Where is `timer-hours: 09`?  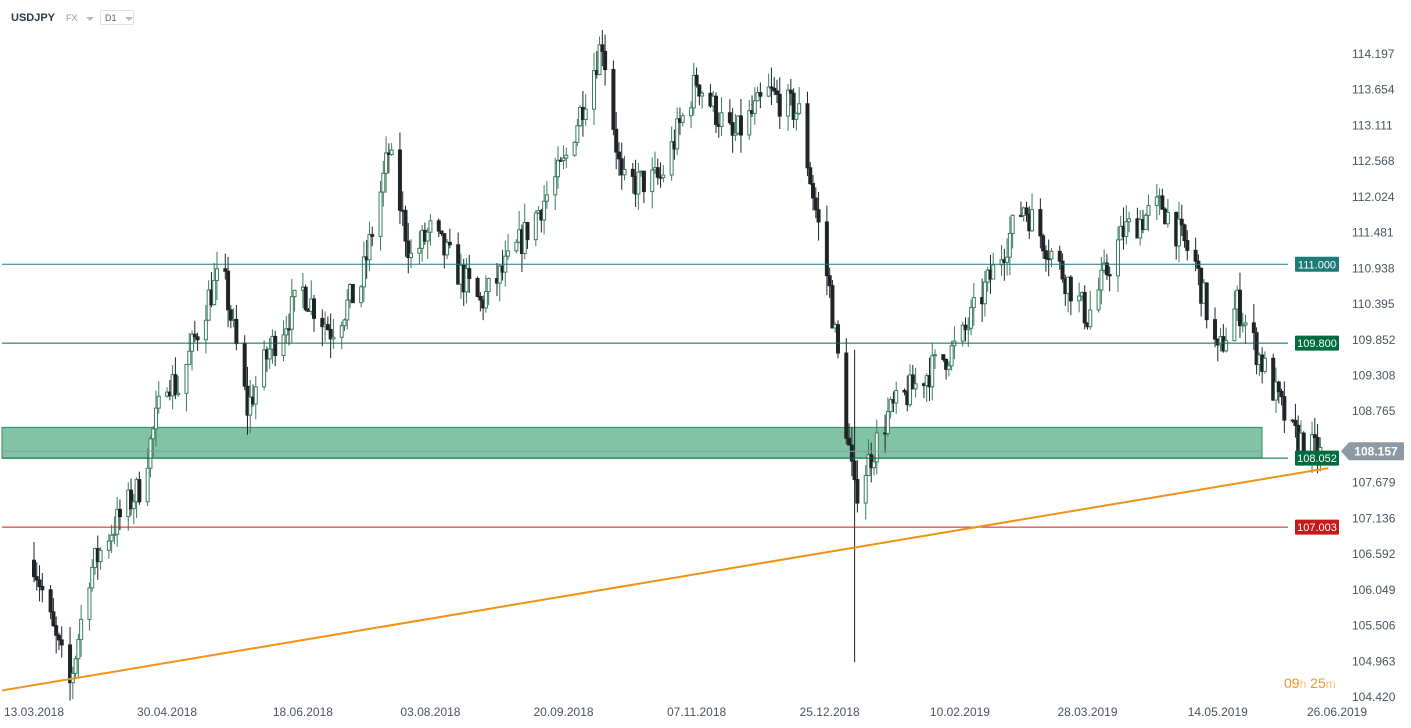
timer-hours: 09 is located at coordinates (1292, 683).